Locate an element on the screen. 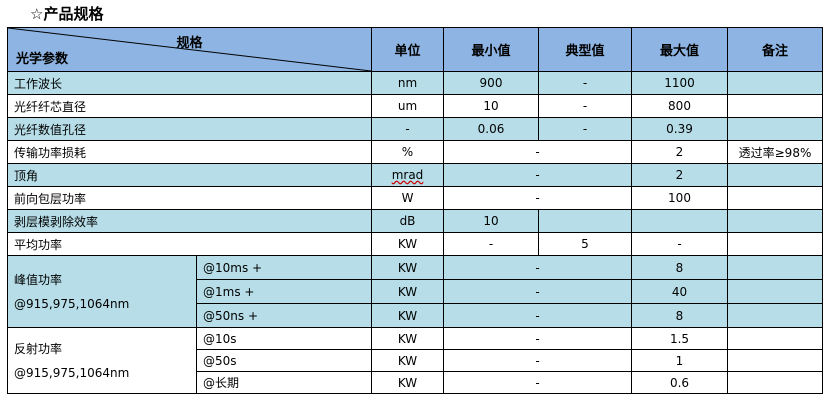 Image resolution: width=826 pixels, height=408 pixels. unit: um is located at coordinates (407, 106).